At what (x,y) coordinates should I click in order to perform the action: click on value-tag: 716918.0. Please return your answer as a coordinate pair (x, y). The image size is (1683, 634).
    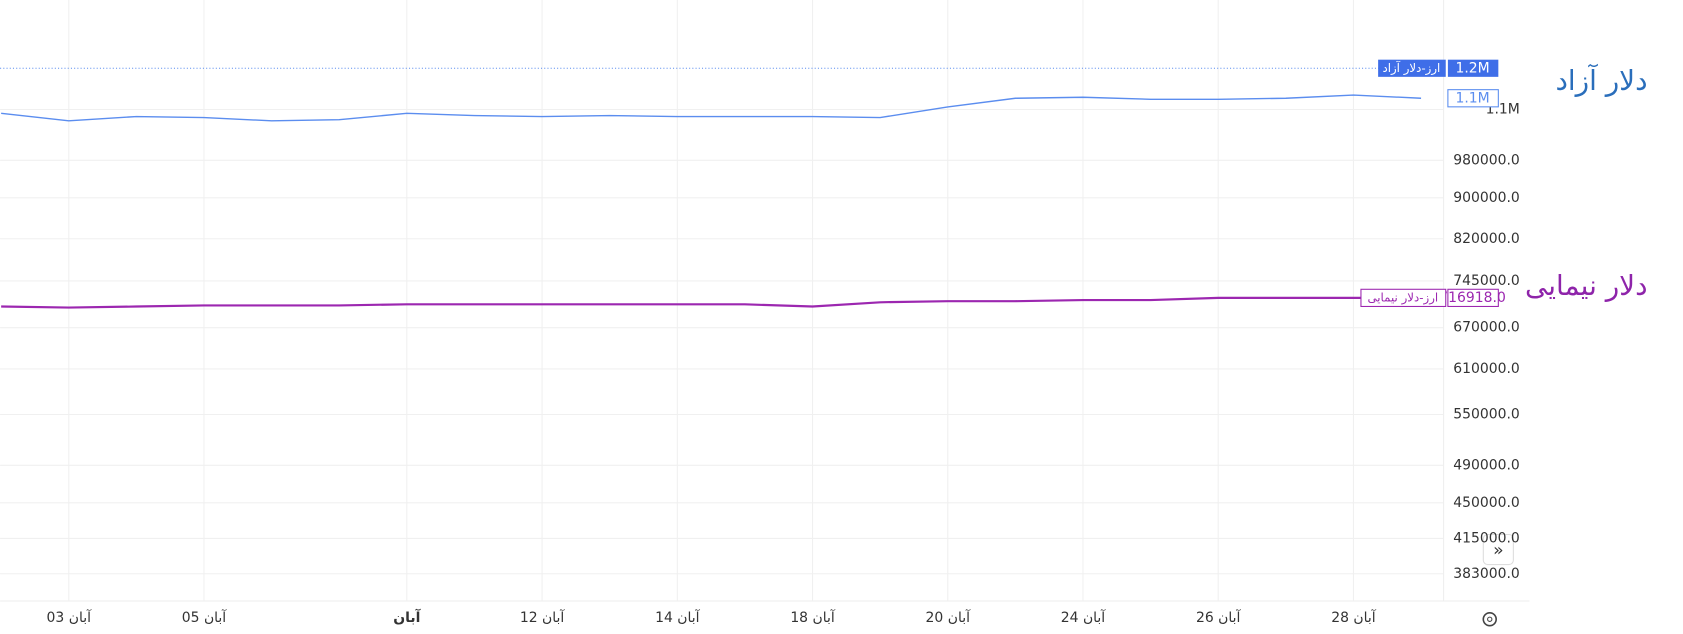
    Looking at the image, I should click on (1472, 298).